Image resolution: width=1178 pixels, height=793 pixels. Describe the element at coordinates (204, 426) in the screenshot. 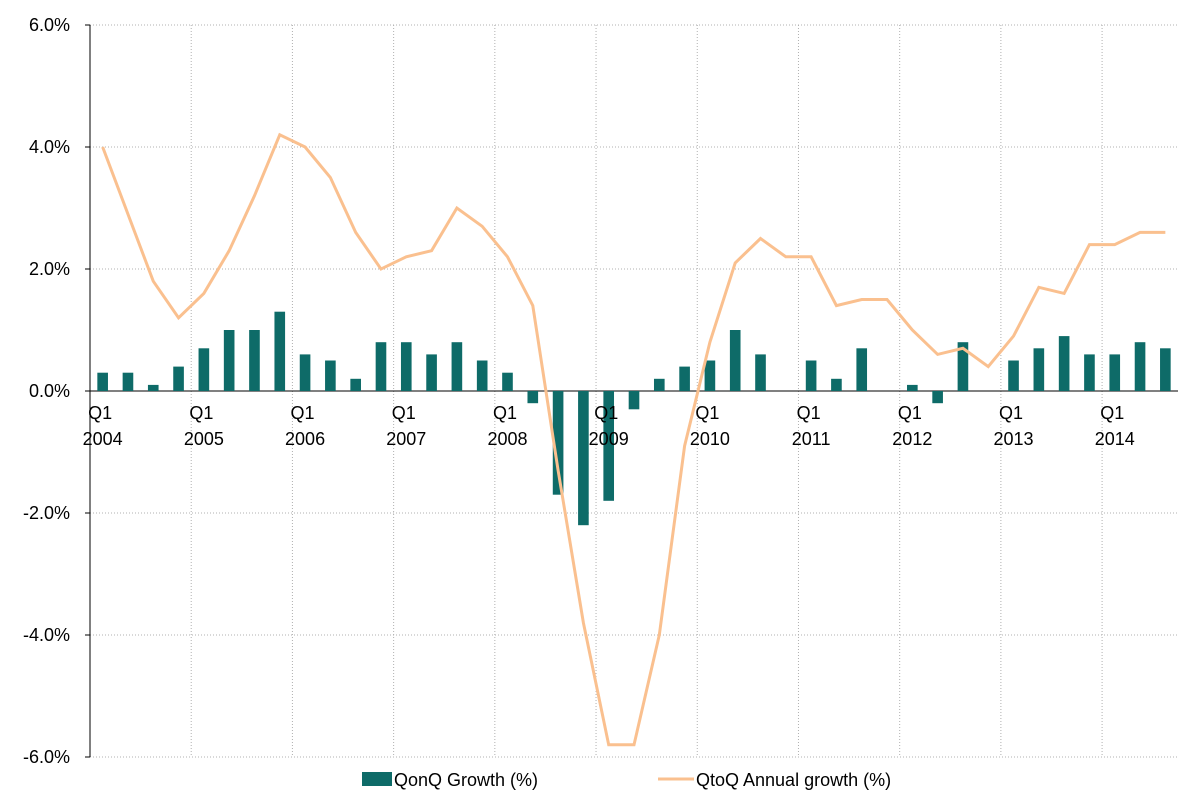

I see `x-tick-label: Q1 2005` at that location.